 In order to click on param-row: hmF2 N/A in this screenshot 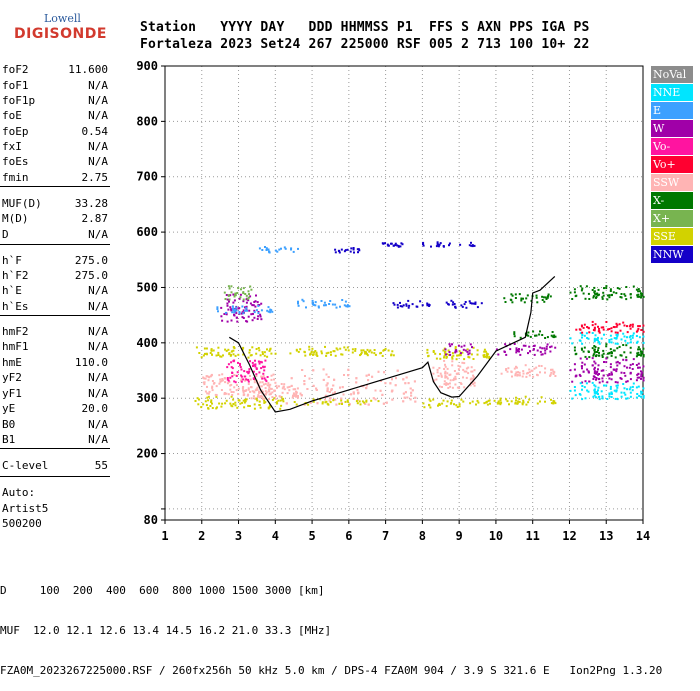, I will do `click(55, 332)`.